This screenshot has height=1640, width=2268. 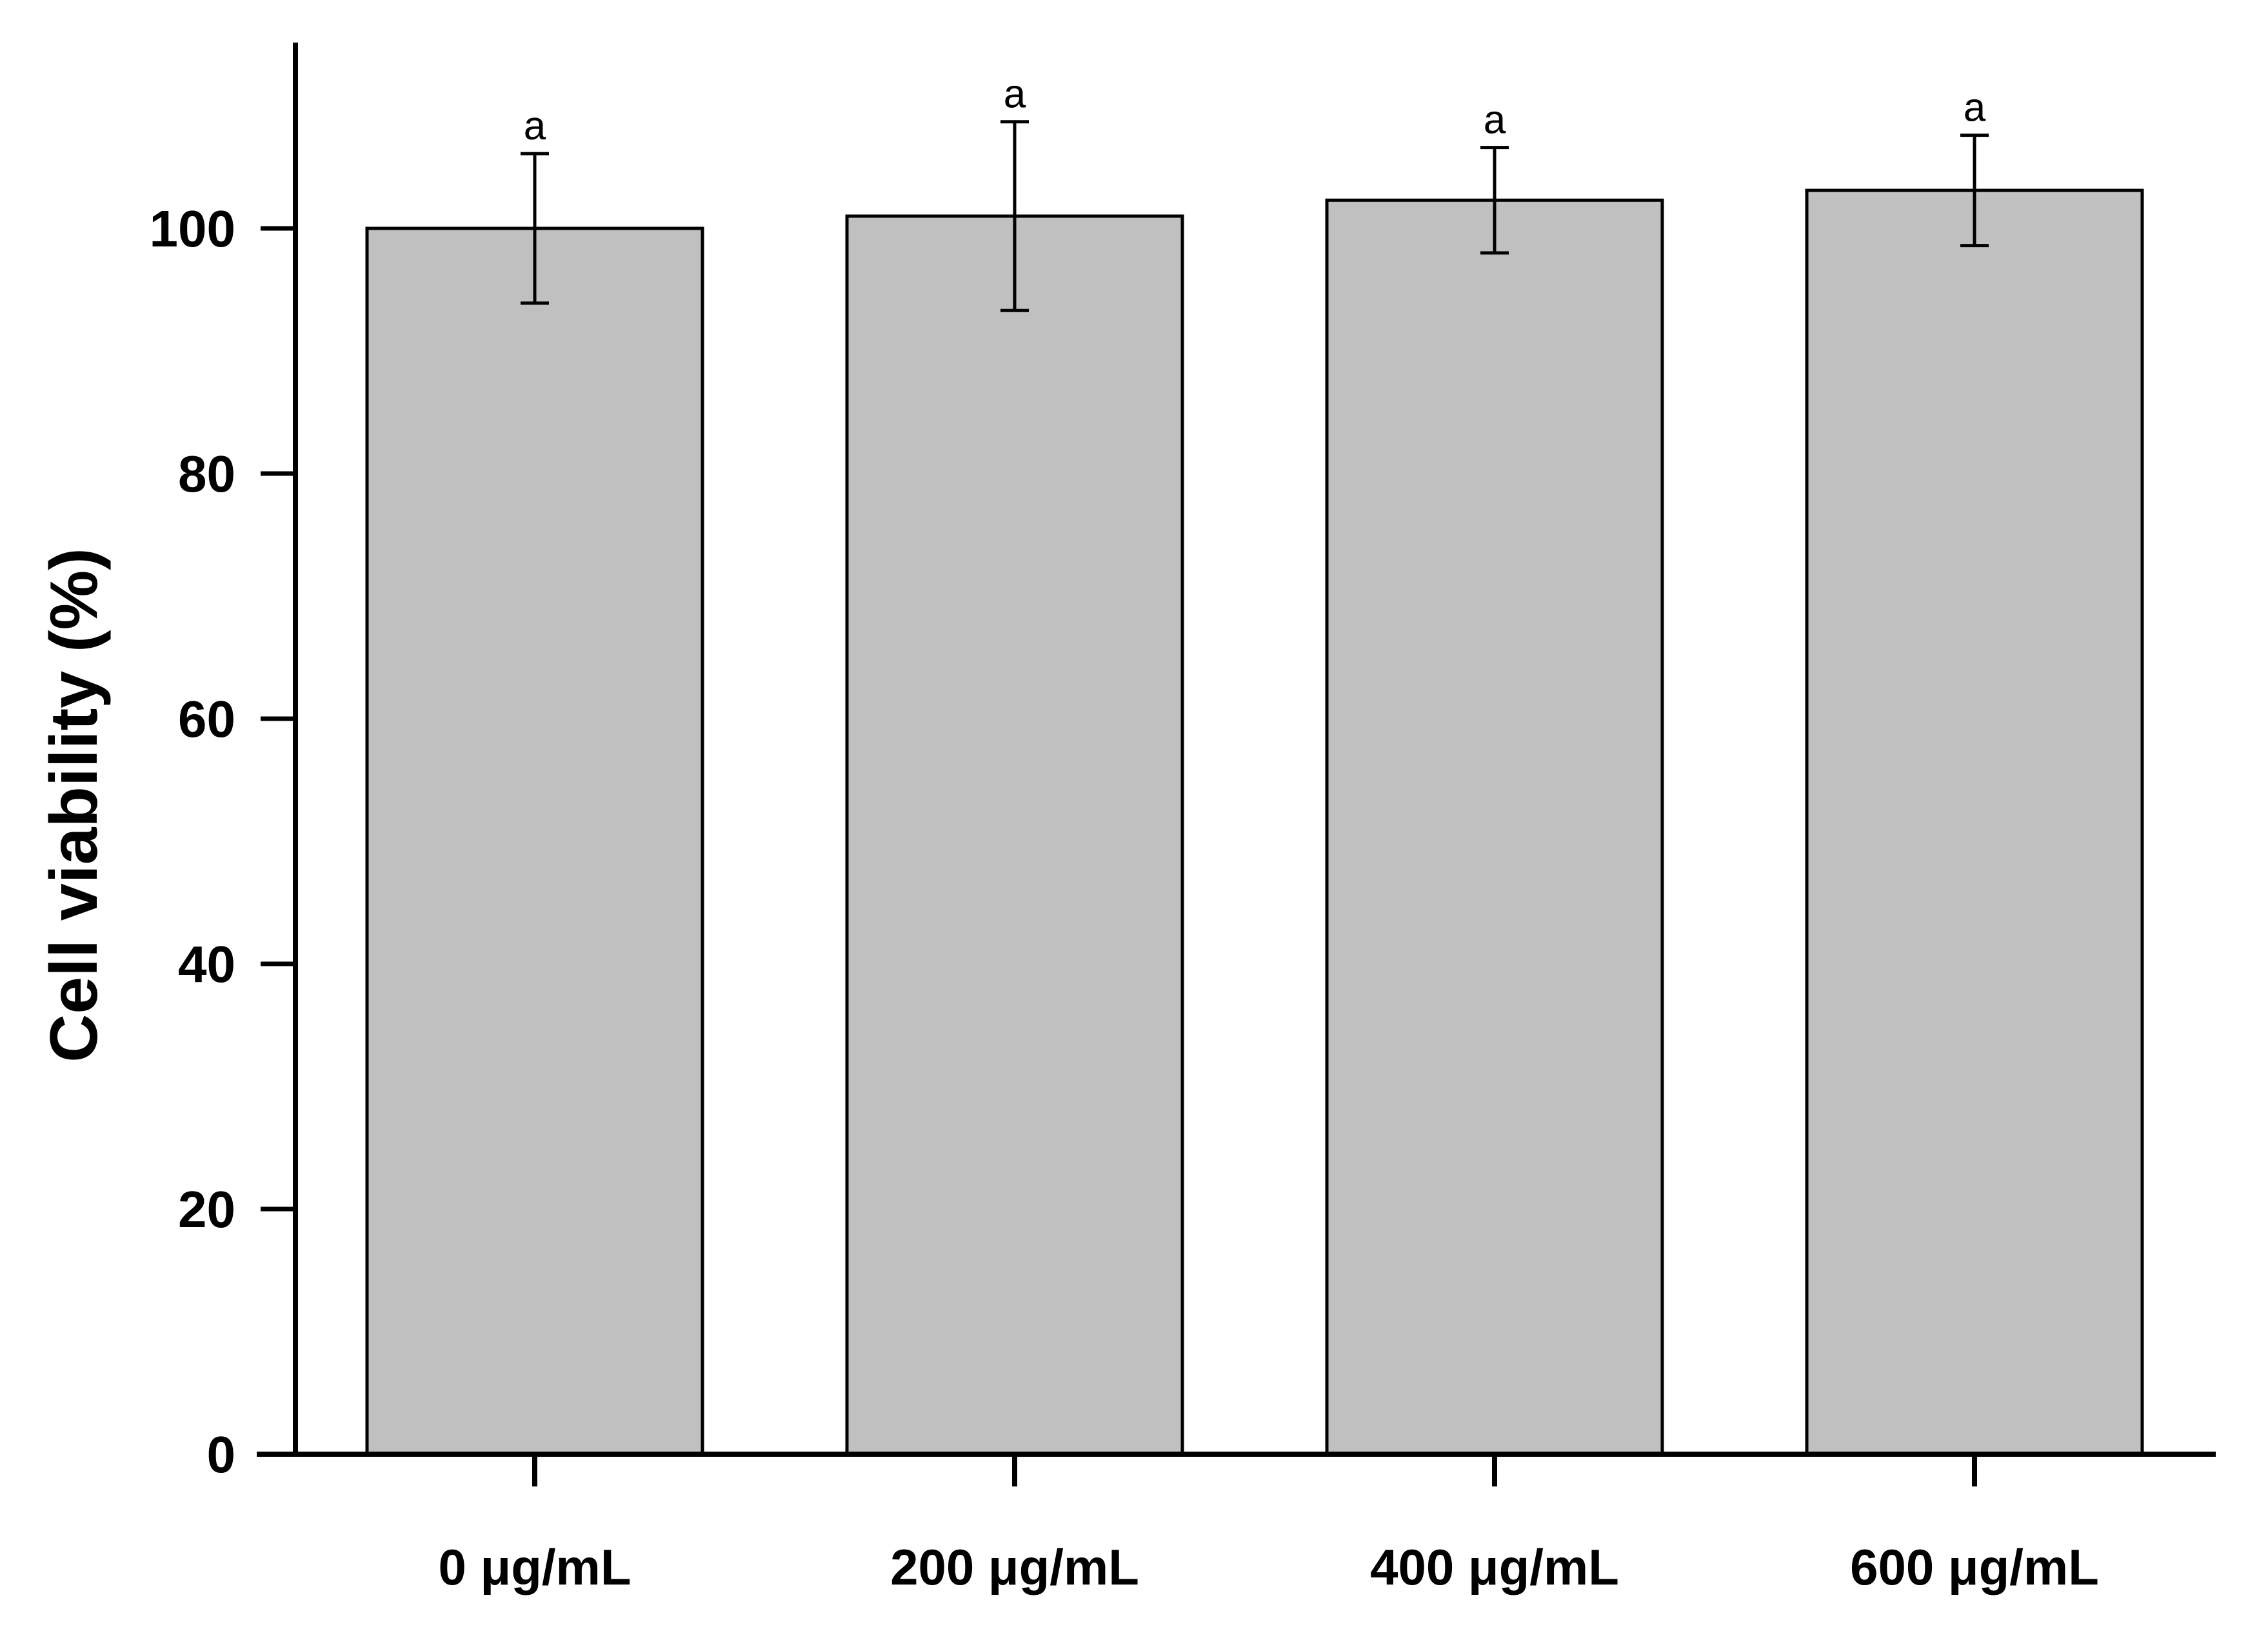 What do you see at coordinates (74, 805) in the screenshot?
I see `y-axis-title: Cell viability (%)` at bounding box center [74, 805].